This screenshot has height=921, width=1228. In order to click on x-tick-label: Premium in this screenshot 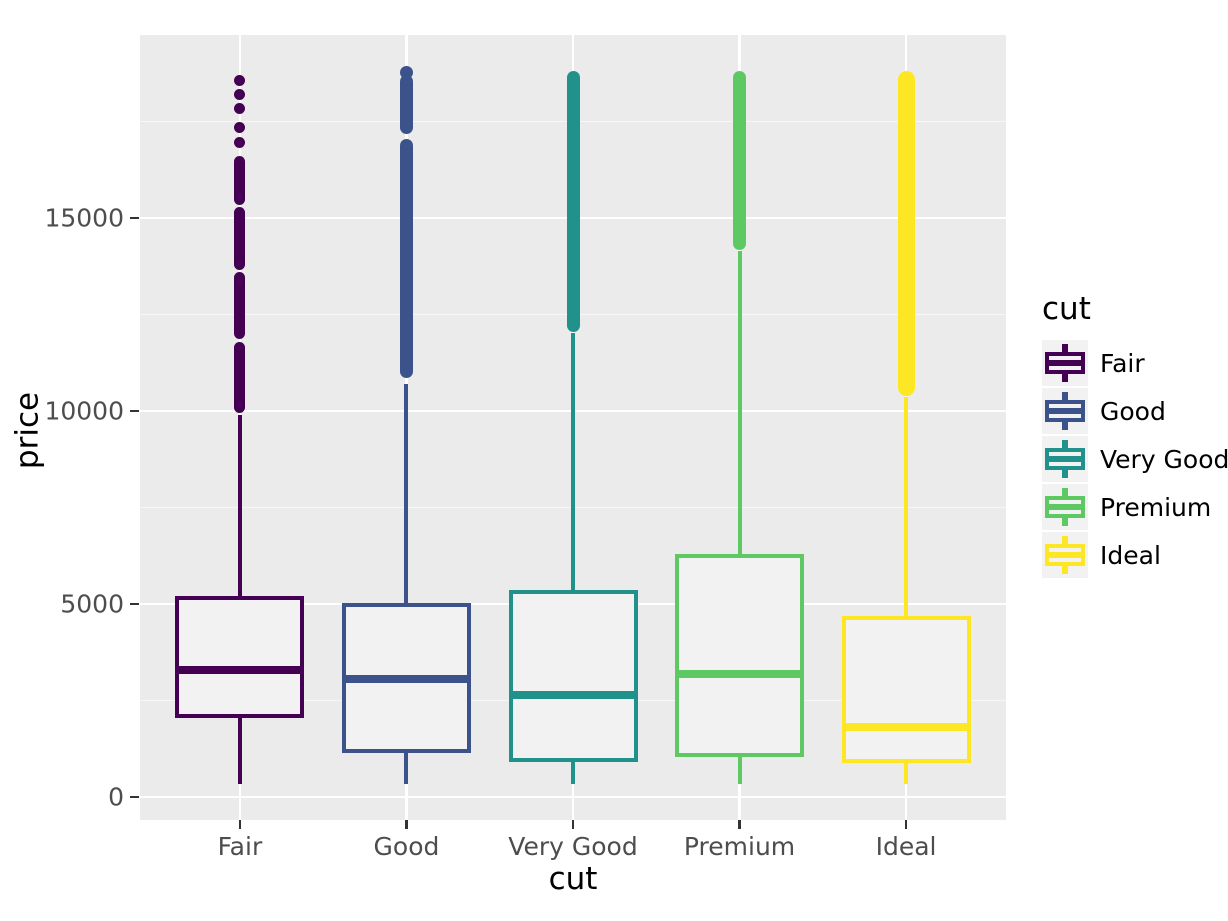, I will do `click(739, 846)`.